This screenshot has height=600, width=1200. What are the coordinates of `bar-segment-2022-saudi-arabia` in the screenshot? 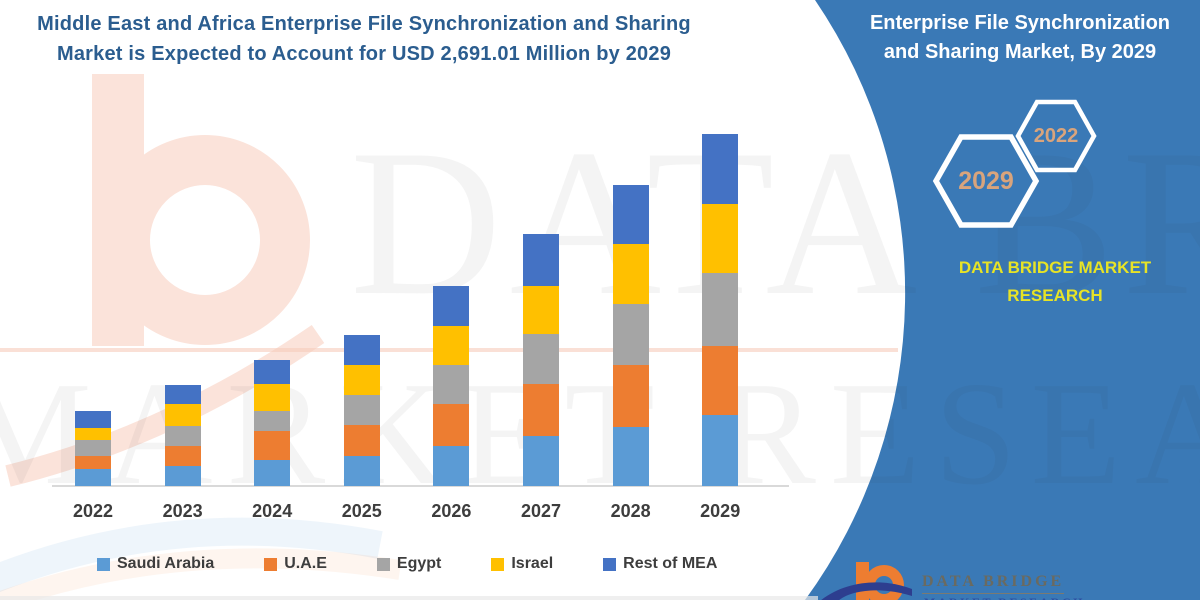 It's located at (93, 477).